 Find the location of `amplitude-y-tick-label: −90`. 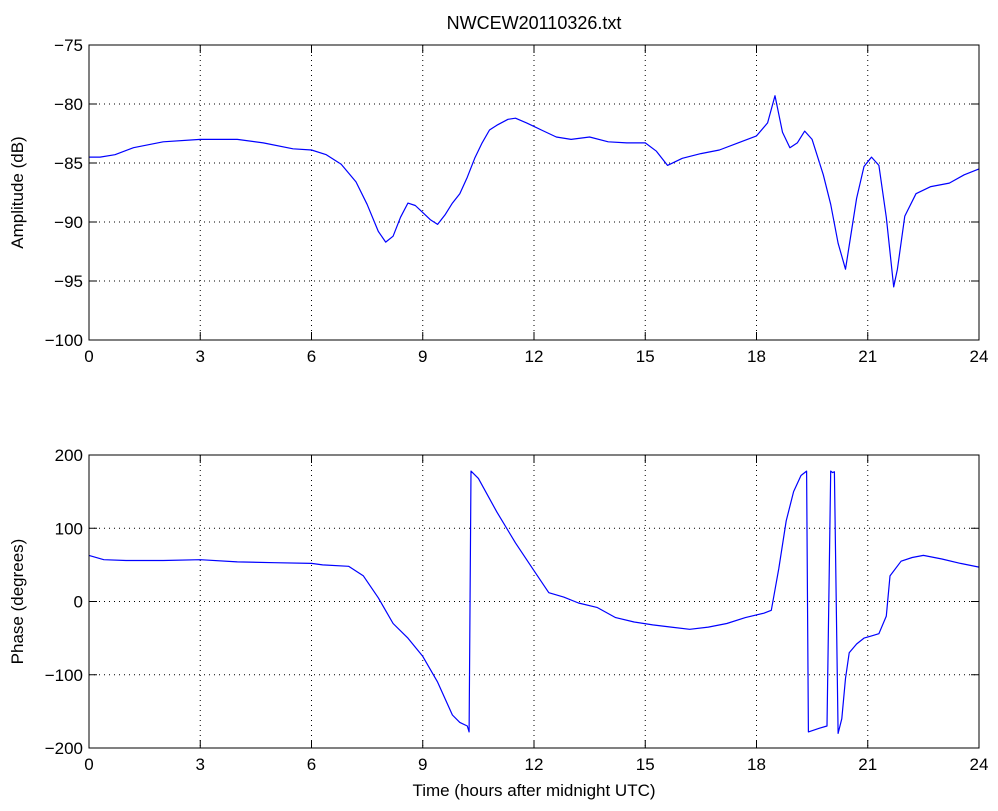

amplitude-y-tick-label: −90 is located at coordinates (68, 222).